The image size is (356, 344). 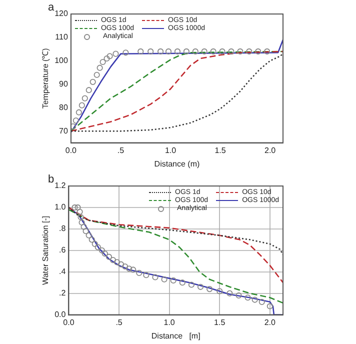 What do you see at coordinates (62, 293) in the screenshot?
I see `y-tick-label: .2` at bounding box center [62, 293].